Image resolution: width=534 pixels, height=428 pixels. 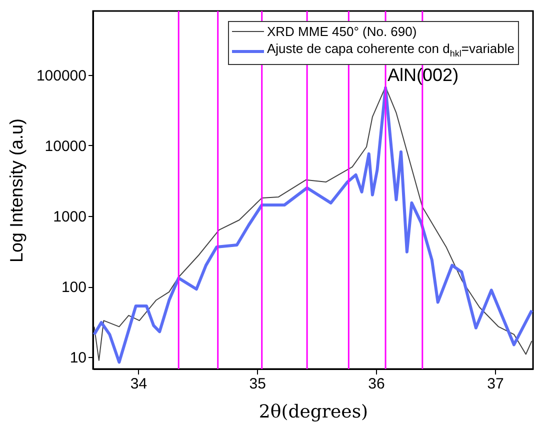 What do you see at coordinates (139, 384) in the screenshot?
I see `x-tick-label: 34` at bounding box center [139, 384].